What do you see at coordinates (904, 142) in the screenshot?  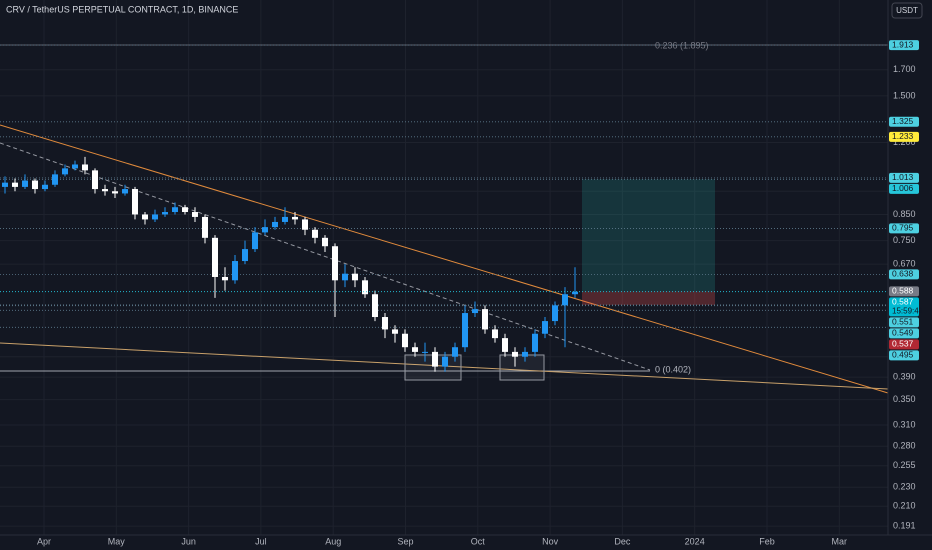 I see `y-tick-label: 1.200` at bounding box center [904, 142].